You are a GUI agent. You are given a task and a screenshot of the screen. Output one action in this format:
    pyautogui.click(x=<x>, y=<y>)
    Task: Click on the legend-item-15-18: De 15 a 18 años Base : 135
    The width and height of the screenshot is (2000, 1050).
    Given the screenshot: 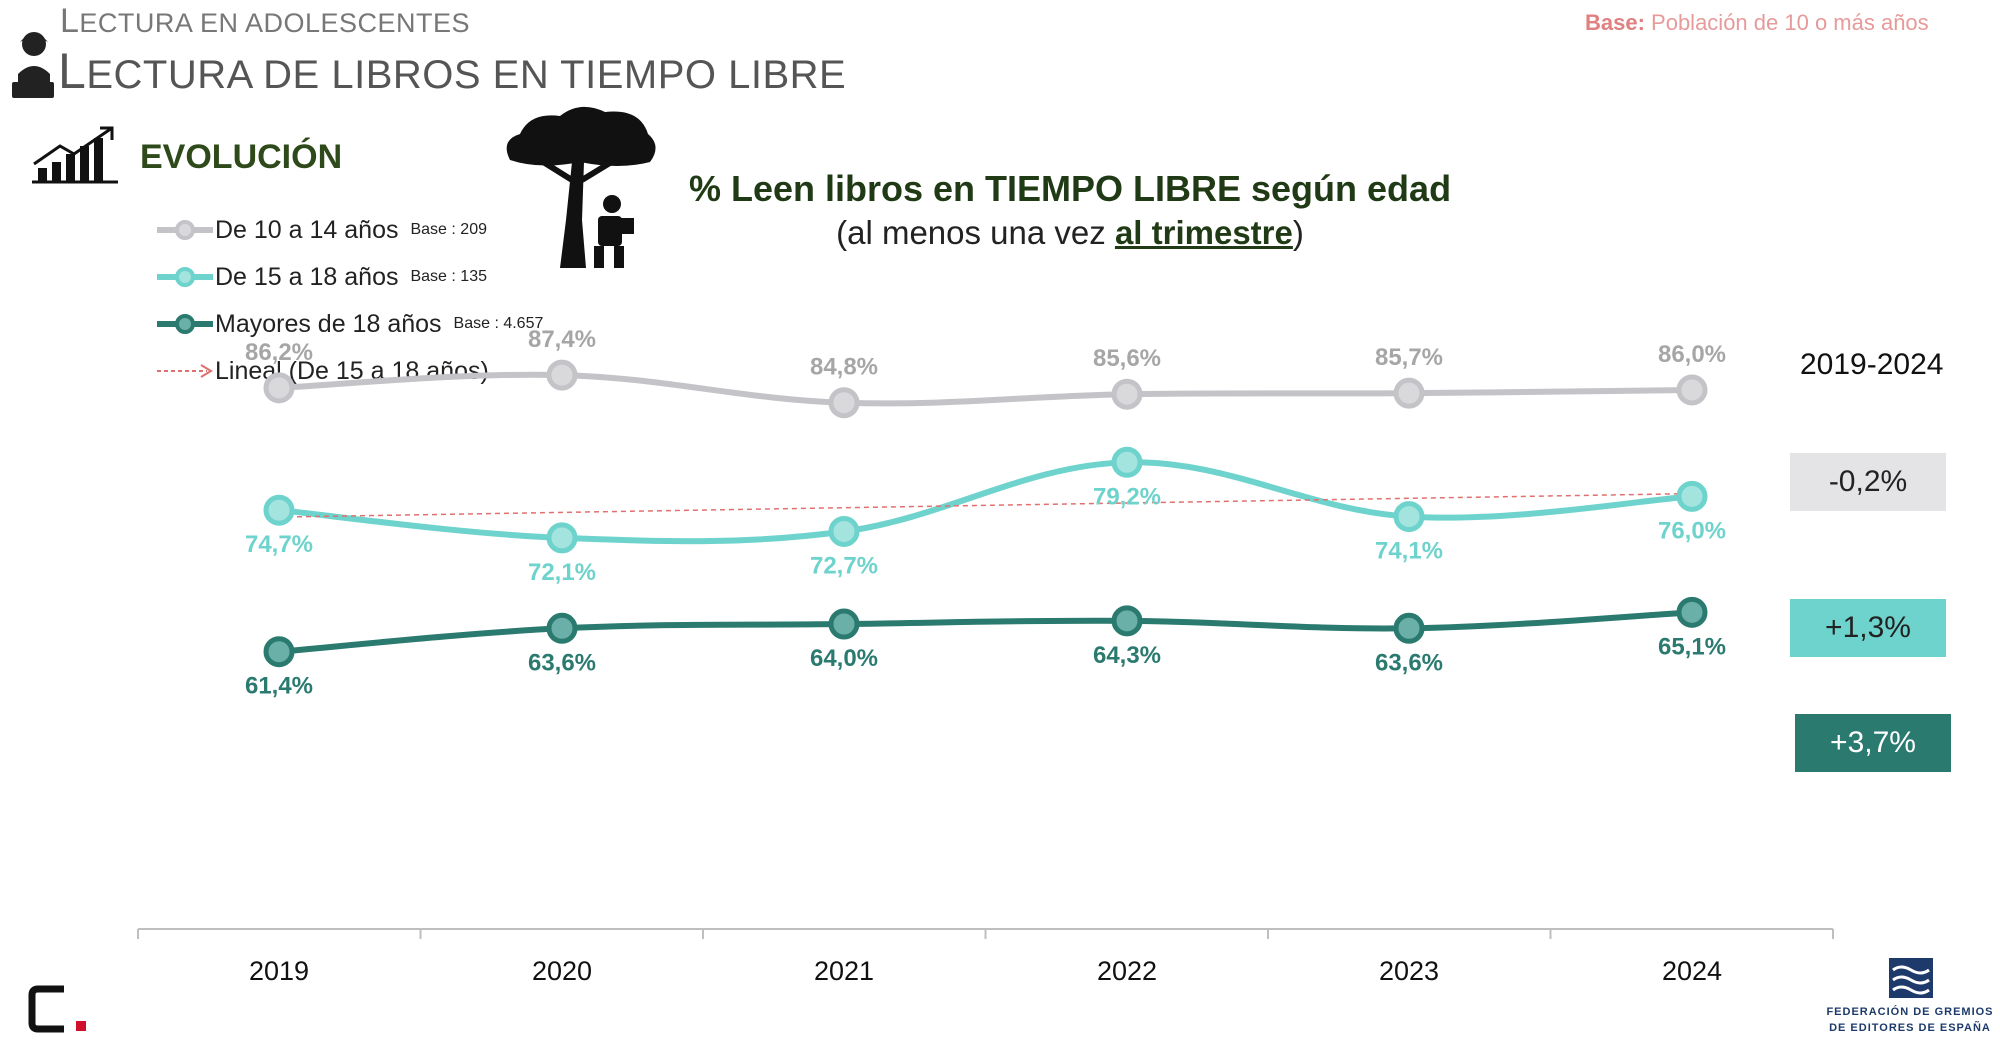 What is the action you would take?
    pyautogui.click(x=349, y=277)
    